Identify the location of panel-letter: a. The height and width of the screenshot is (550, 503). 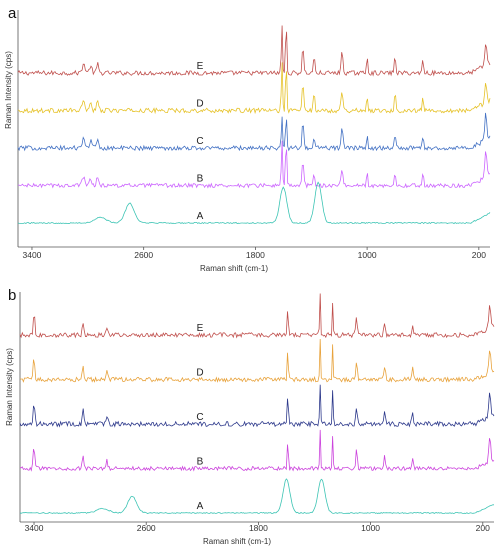
(12, 13).